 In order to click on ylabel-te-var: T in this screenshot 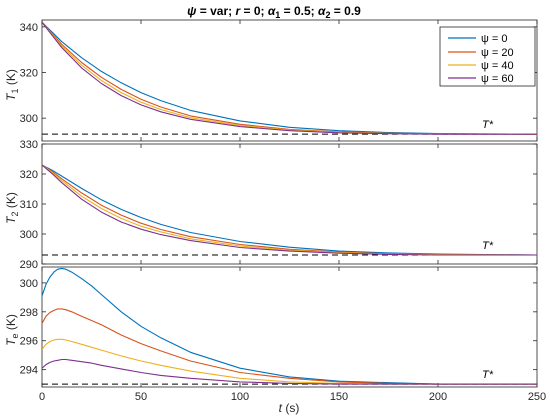, I will do `click(11, 341)`.